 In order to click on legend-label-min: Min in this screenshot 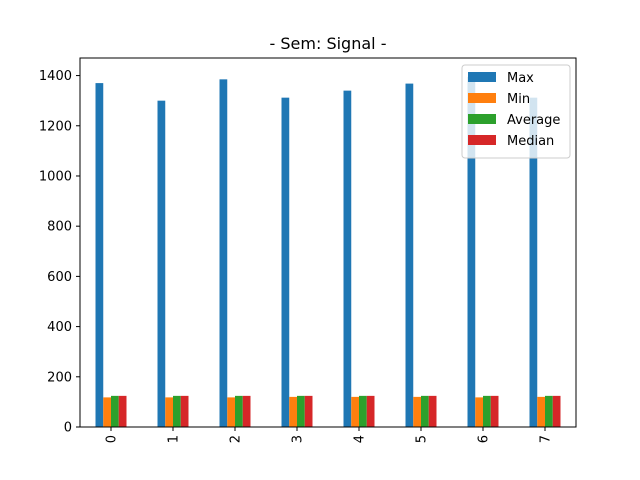, I will do `click(518, 99)`.